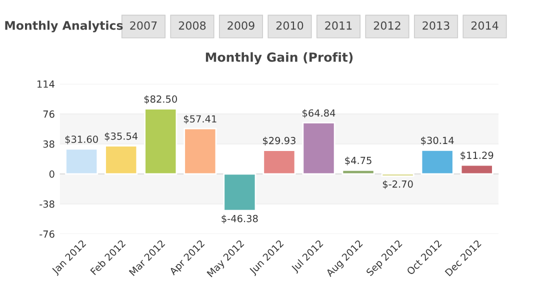 The image size is (554, 303). Describe the element at coordinates (121, 137) in the screenshot. I see `data-label: $35.54` at that location.